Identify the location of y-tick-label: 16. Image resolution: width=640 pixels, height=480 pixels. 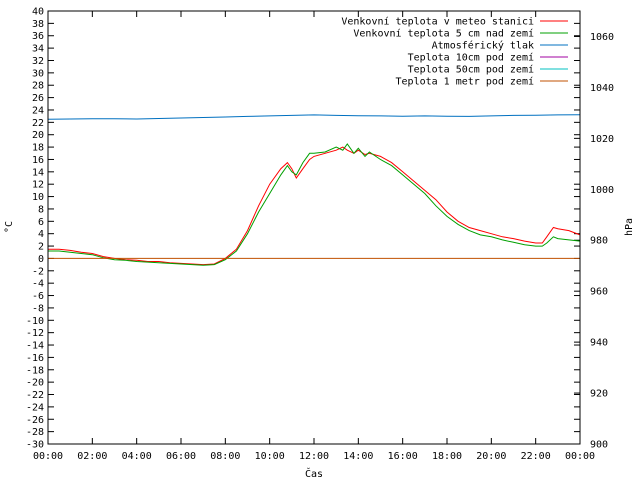
(38, 160).